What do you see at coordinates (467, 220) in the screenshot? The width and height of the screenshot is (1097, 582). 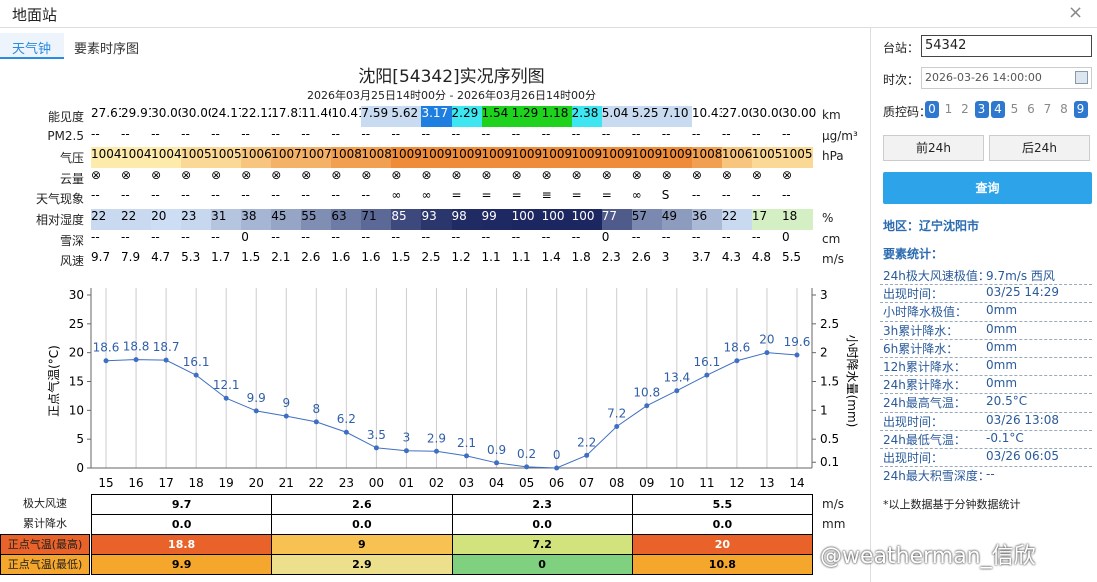 I see `table-cell: 98` at bounding box center [467, 220].